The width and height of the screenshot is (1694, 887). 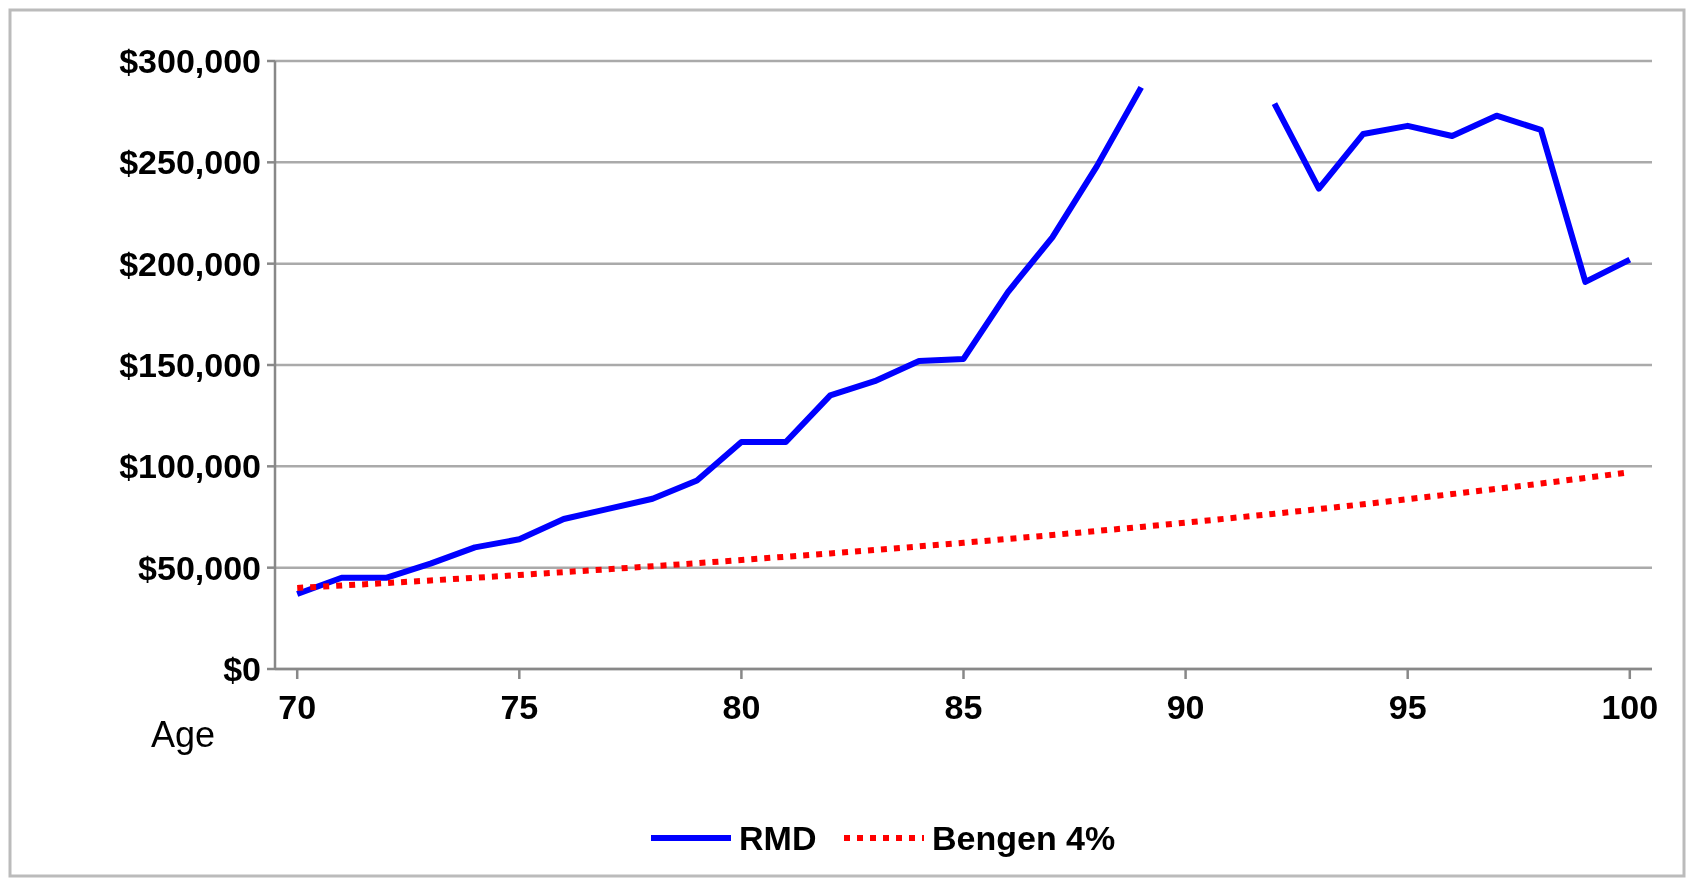 I want to click on y-tick-label: $0, so click(x=242, y=668).